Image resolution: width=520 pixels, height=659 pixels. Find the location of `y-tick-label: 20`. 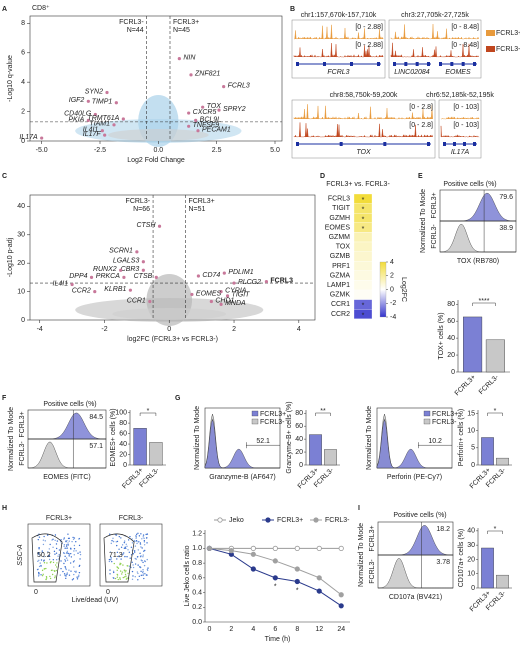

y-tick-label: 20 is located at coordinates (299, 452).